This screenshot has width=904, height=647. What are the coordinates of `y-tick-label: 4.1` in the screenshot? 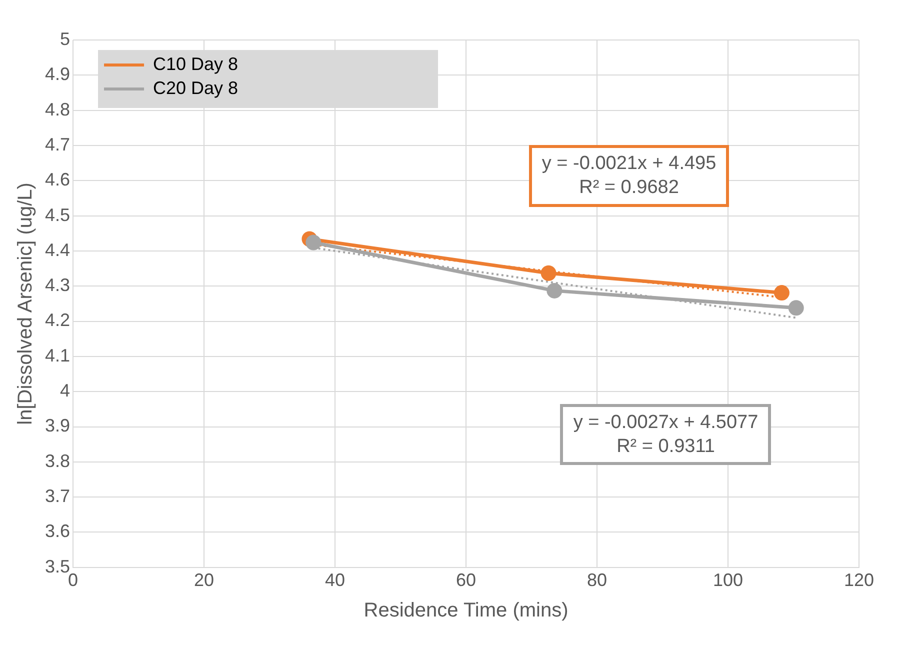 It's located at (57, 355).